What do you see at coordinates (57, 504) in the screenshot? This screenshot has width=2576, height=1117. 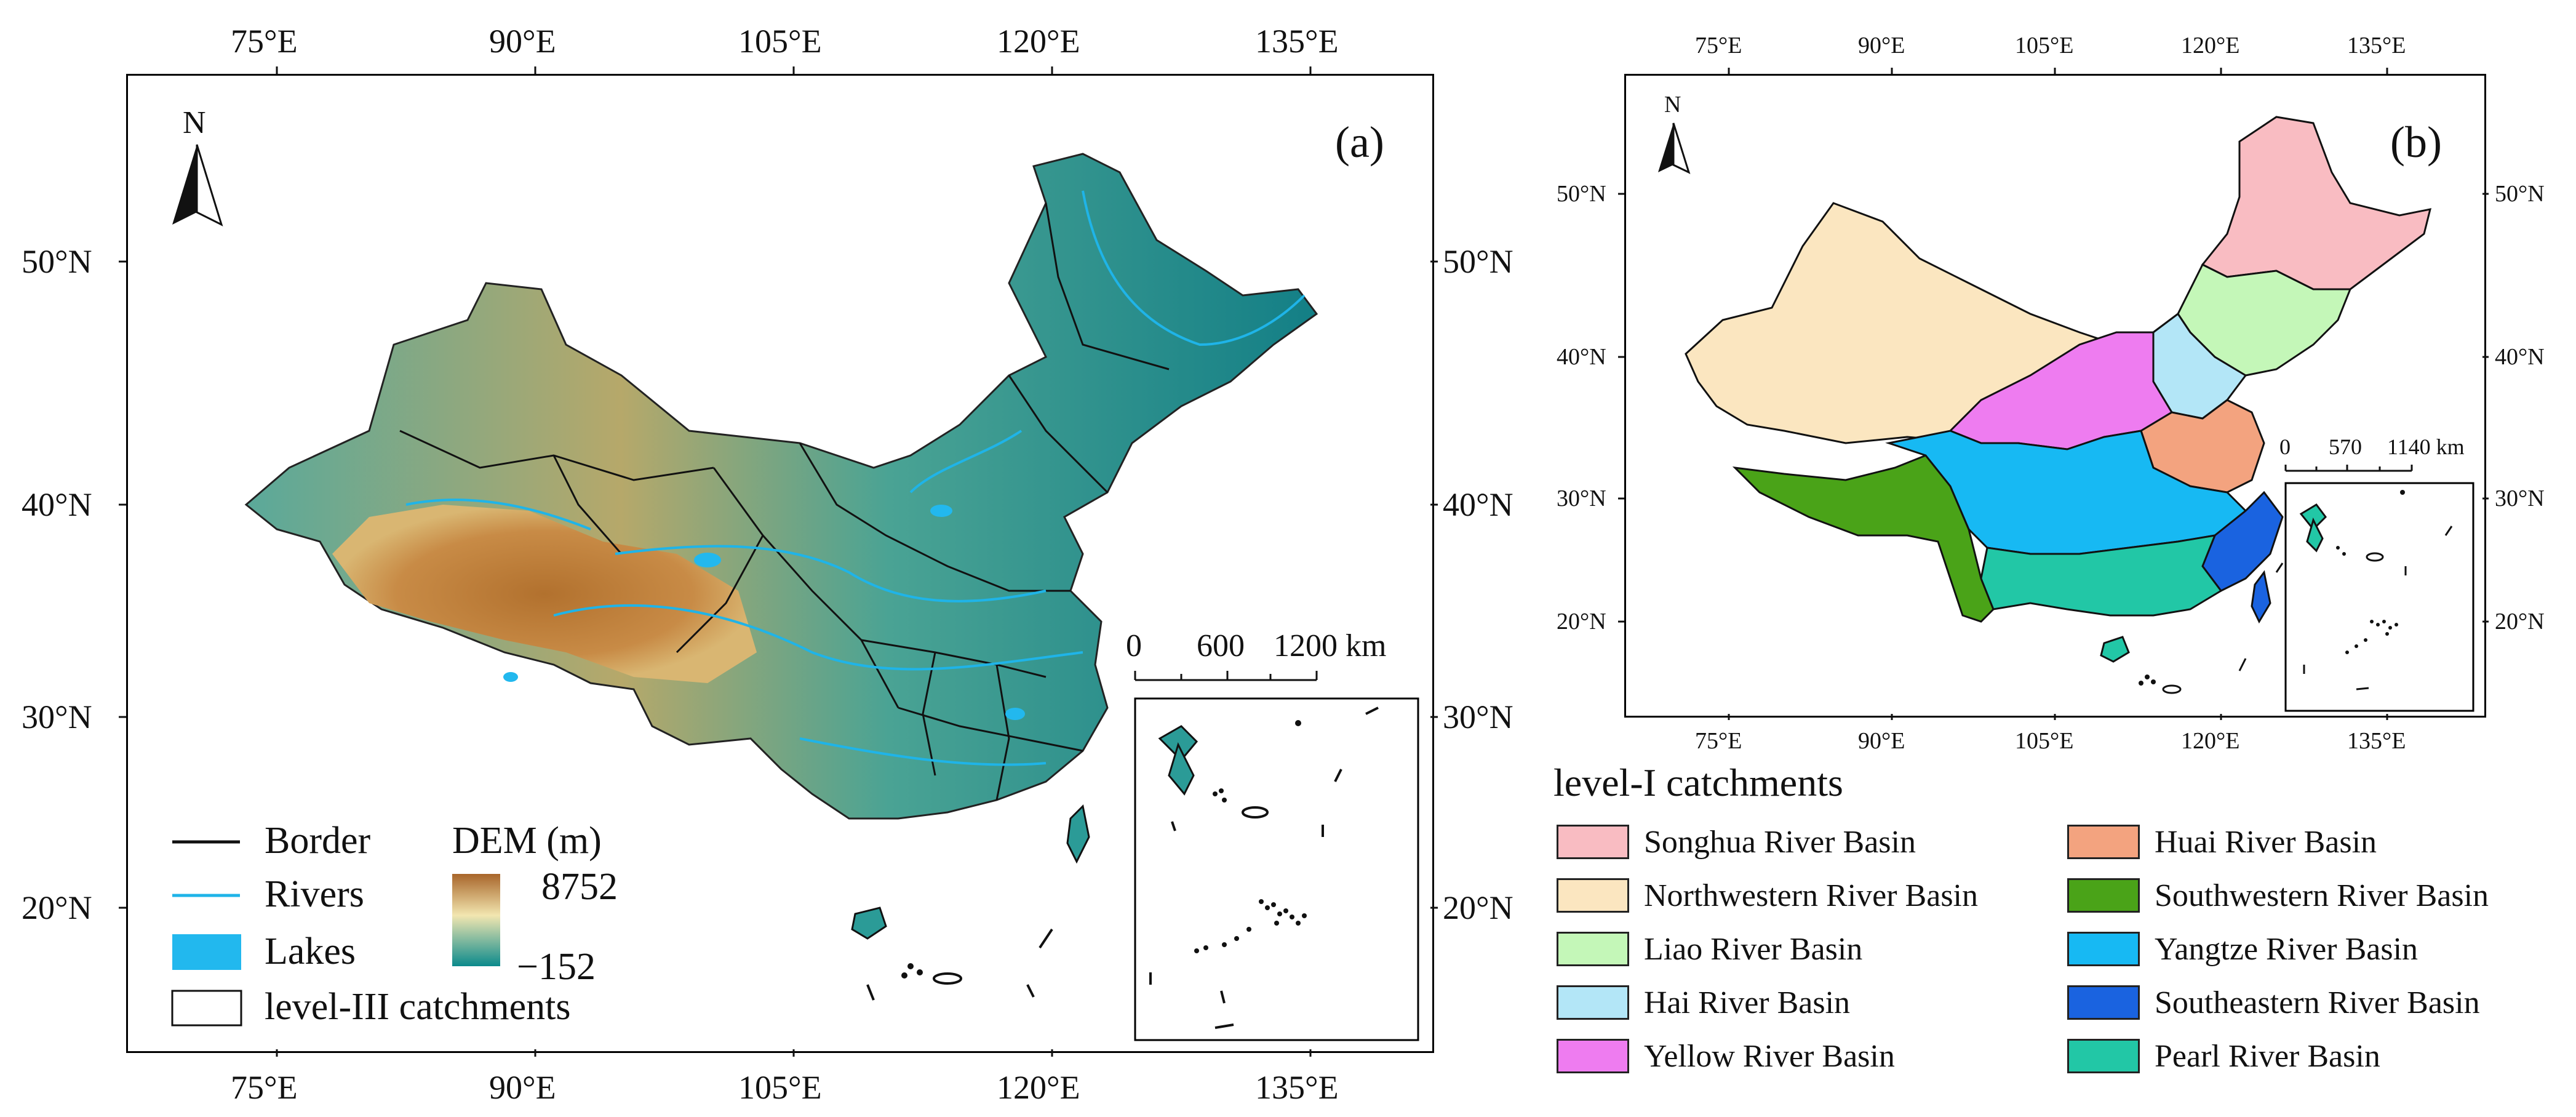 I see `panel-a-y-tick-left: 40°N` at bounding box center [57, 504].